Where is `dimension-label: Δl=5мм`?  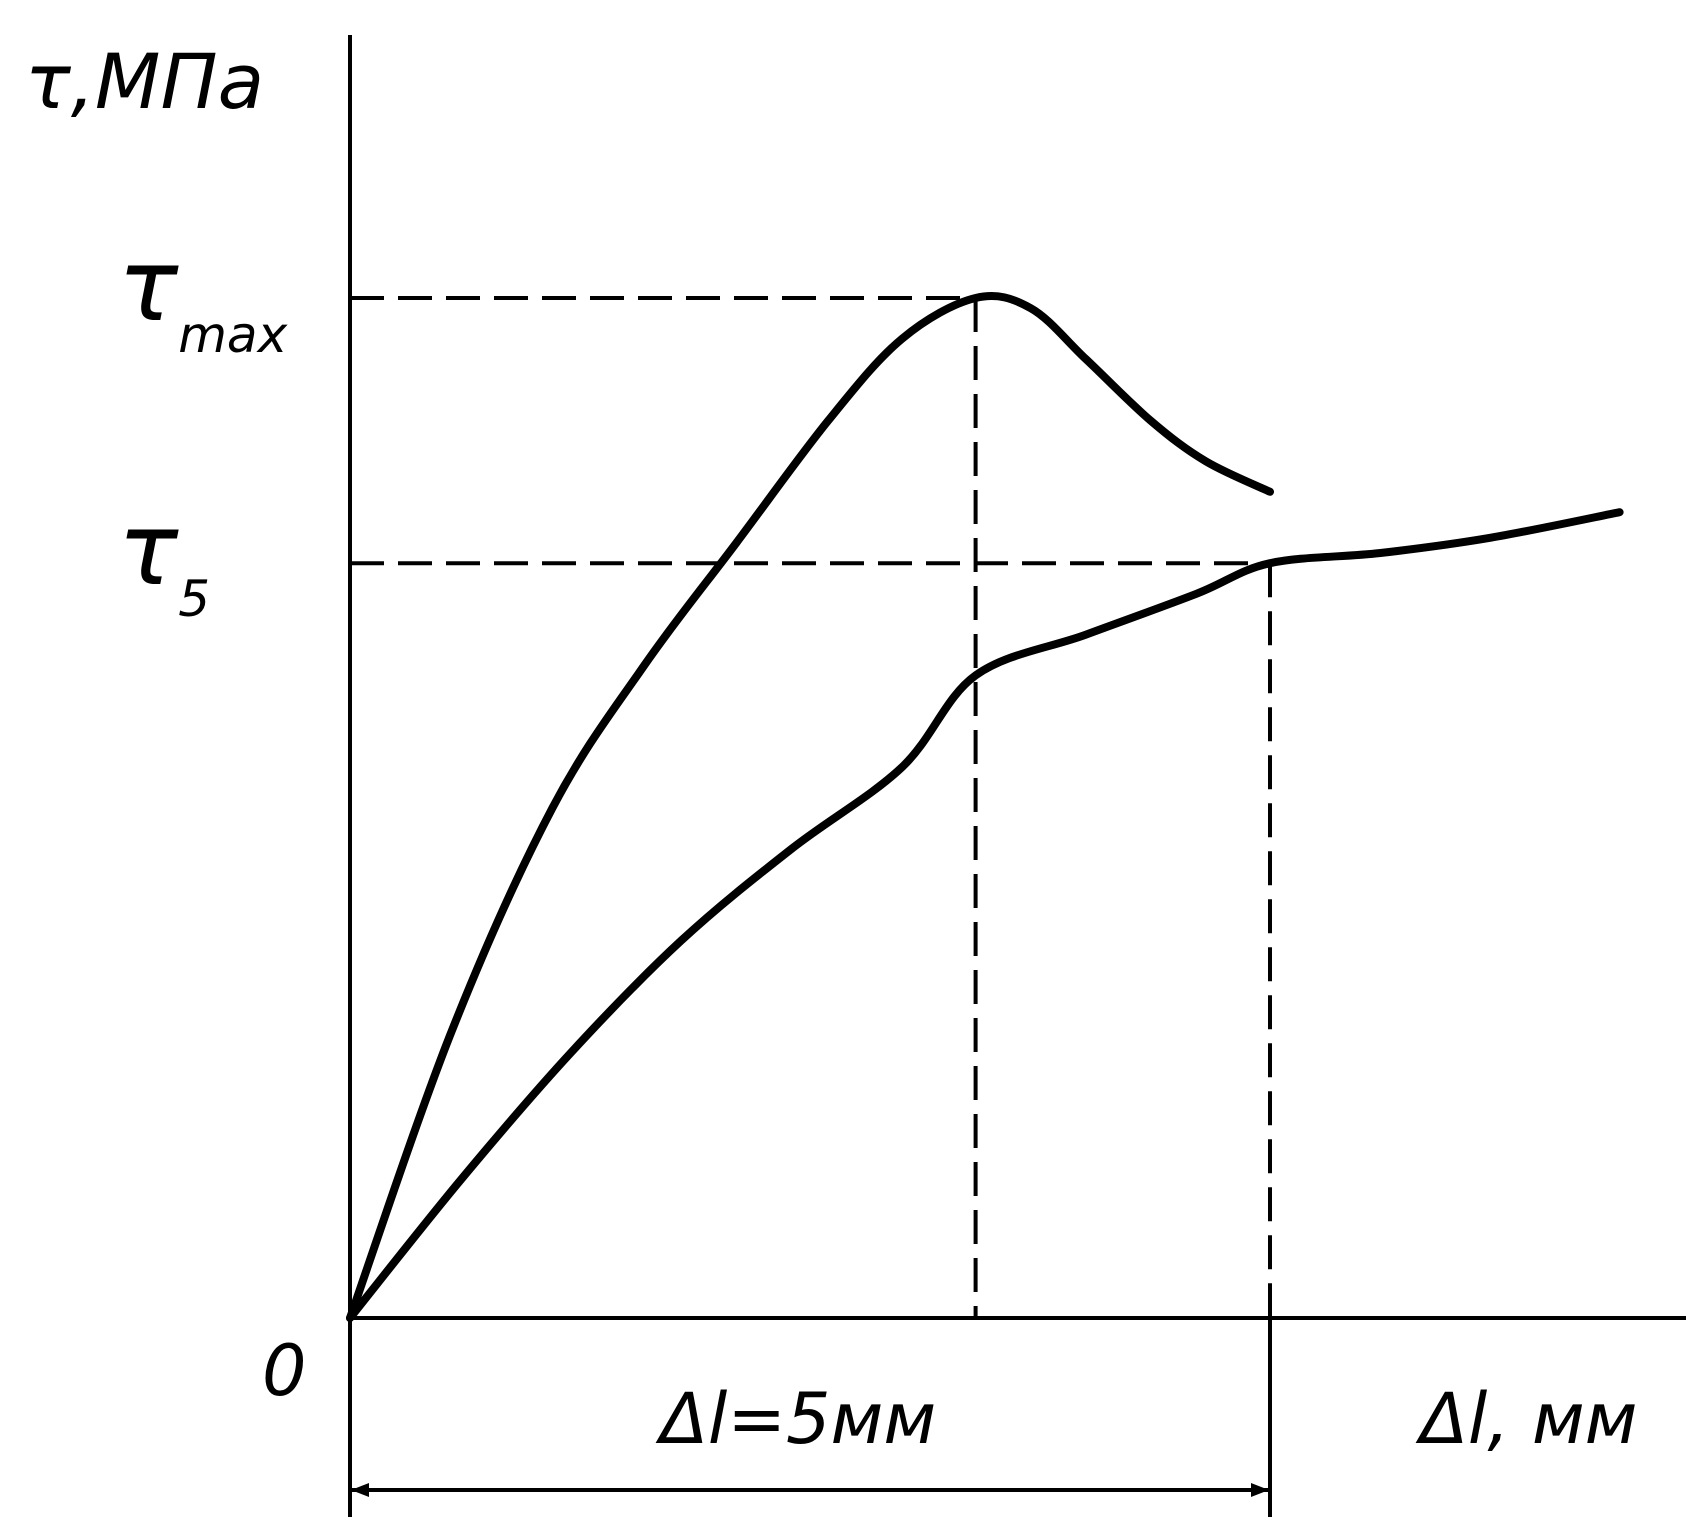
dimension-label: Δl=5мм is located at coordinates (795, 1419).